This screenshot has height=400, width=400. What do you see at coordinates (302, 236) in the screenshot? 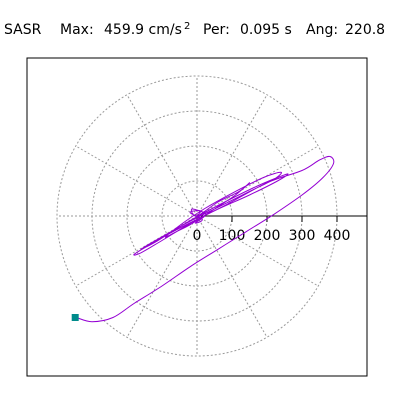
I see `x-tick-label-300: 300` at bounding box center [302, 236].